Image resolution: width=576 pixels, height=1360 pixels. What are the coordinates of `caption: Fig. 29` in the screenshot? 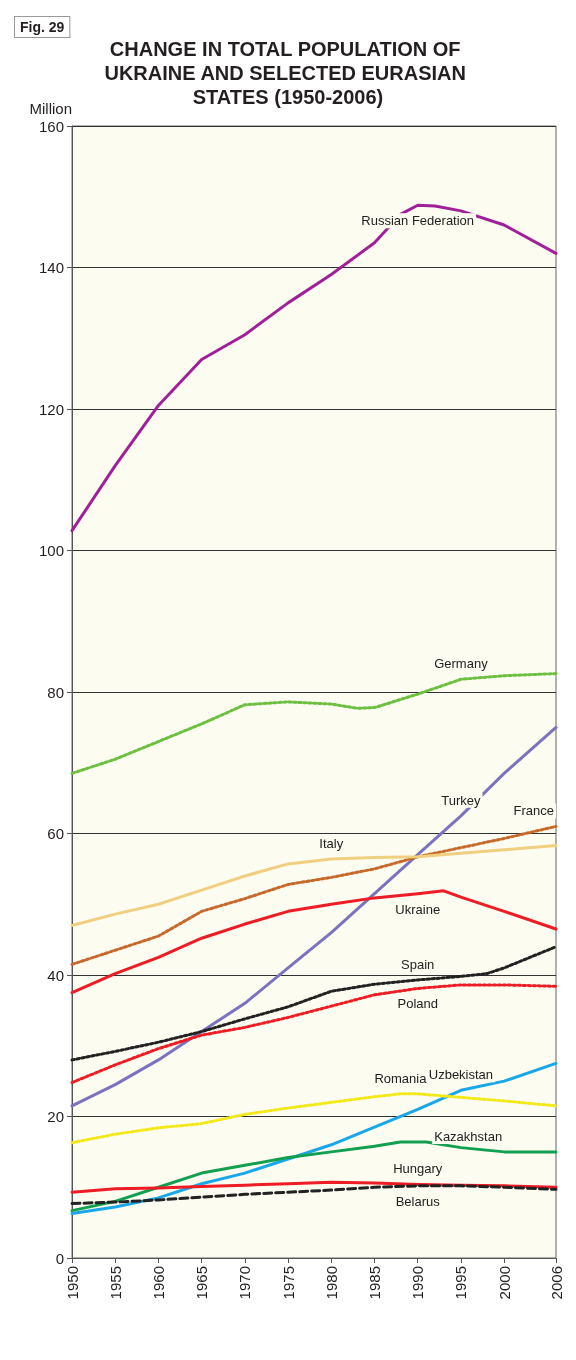 It's located at (42, 27).